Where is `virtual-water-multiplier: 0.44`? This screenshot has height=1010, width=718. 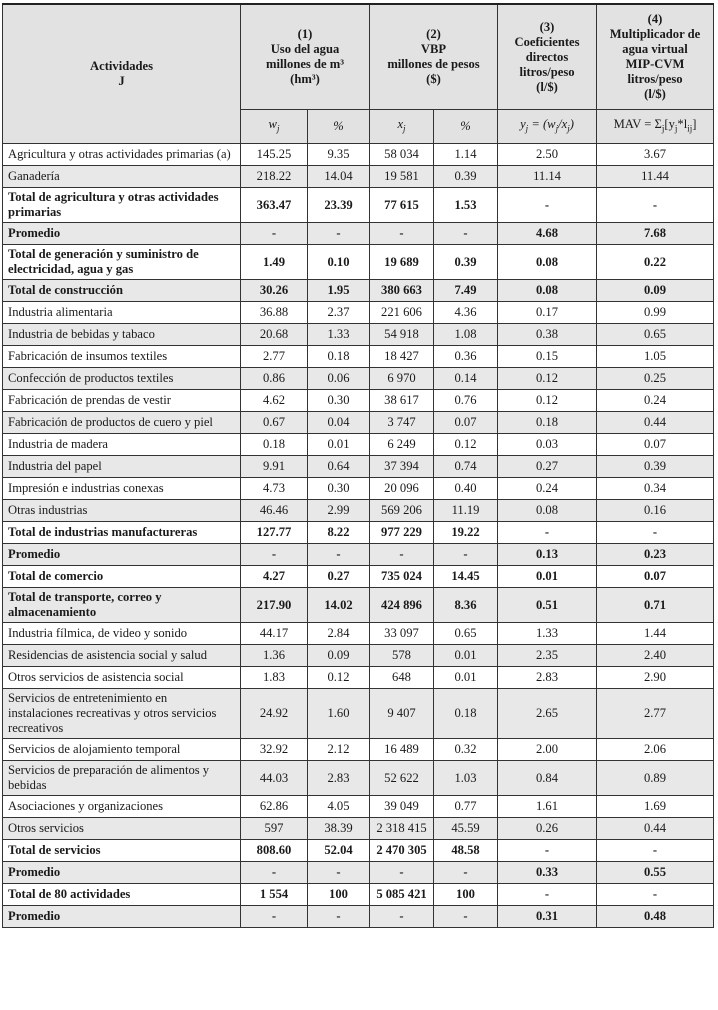 virtual-water-multiplier: 0.44 is located at coordinates (655, 422).